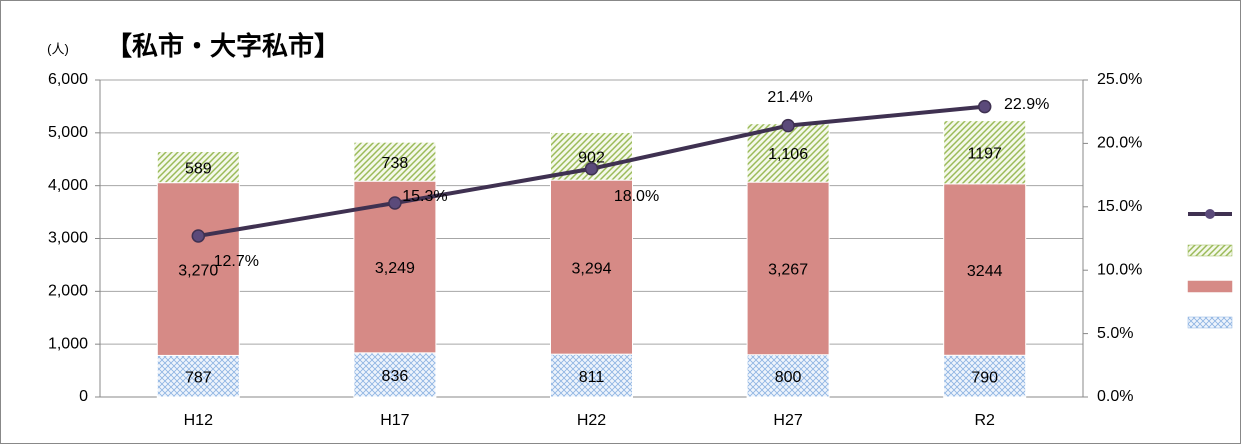 This screenshot has height=444, width=1241. Describe the element at coordinates (223, 46) in the screenshot. I see `chart-title: 【私市・大字私市】` at that location.